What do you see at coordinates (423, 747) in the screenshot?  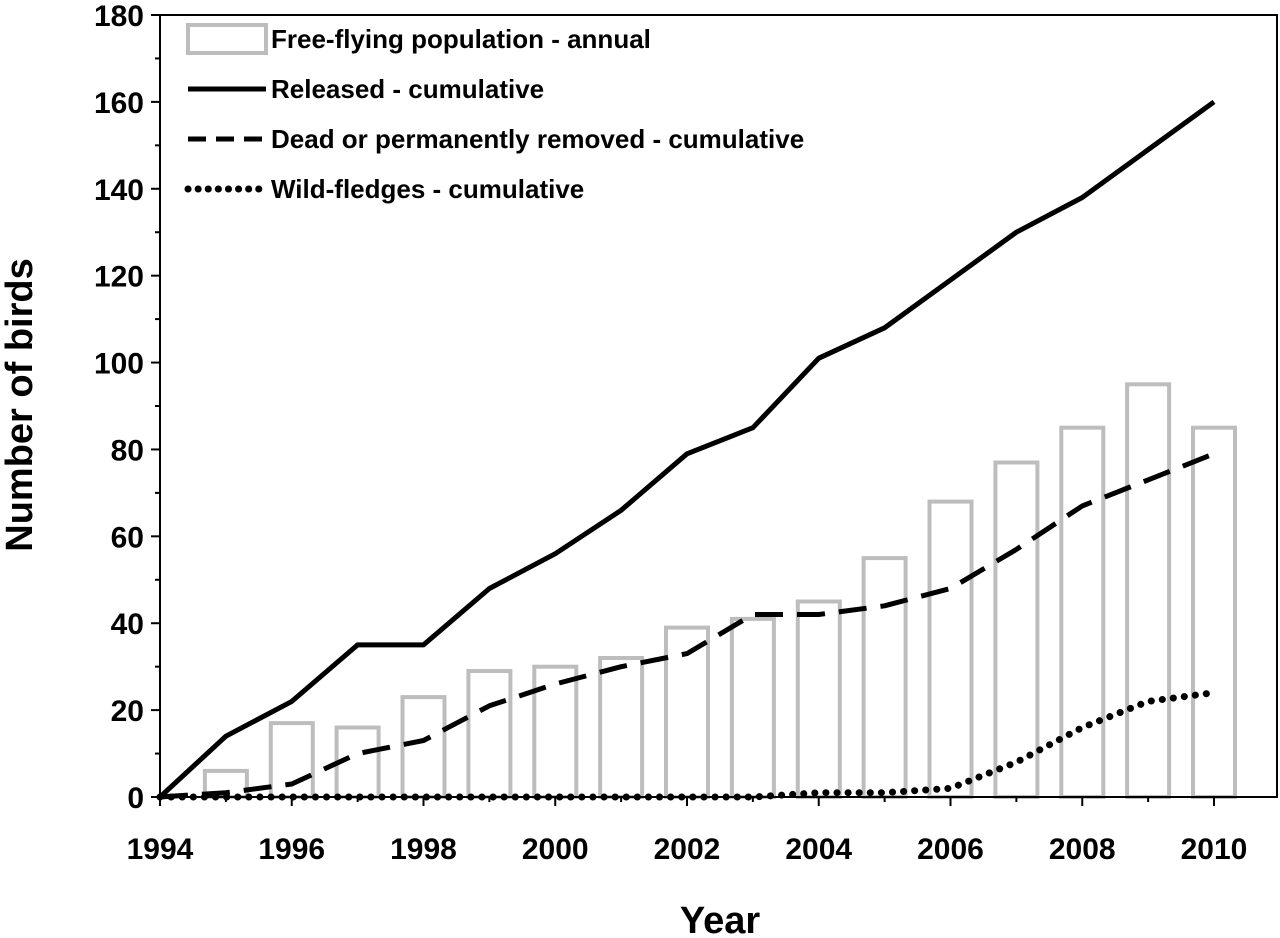 I see `bar-1998` at bounding box center [423, 747].